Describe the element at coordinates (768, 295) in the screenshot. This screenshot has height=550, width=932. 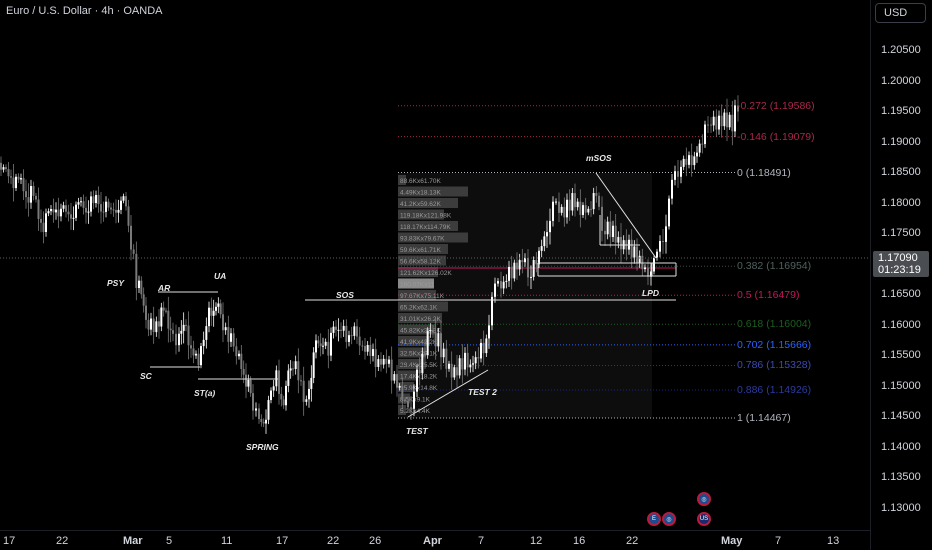
I see `fib-label: 0.5 (1.16479)` at that location.